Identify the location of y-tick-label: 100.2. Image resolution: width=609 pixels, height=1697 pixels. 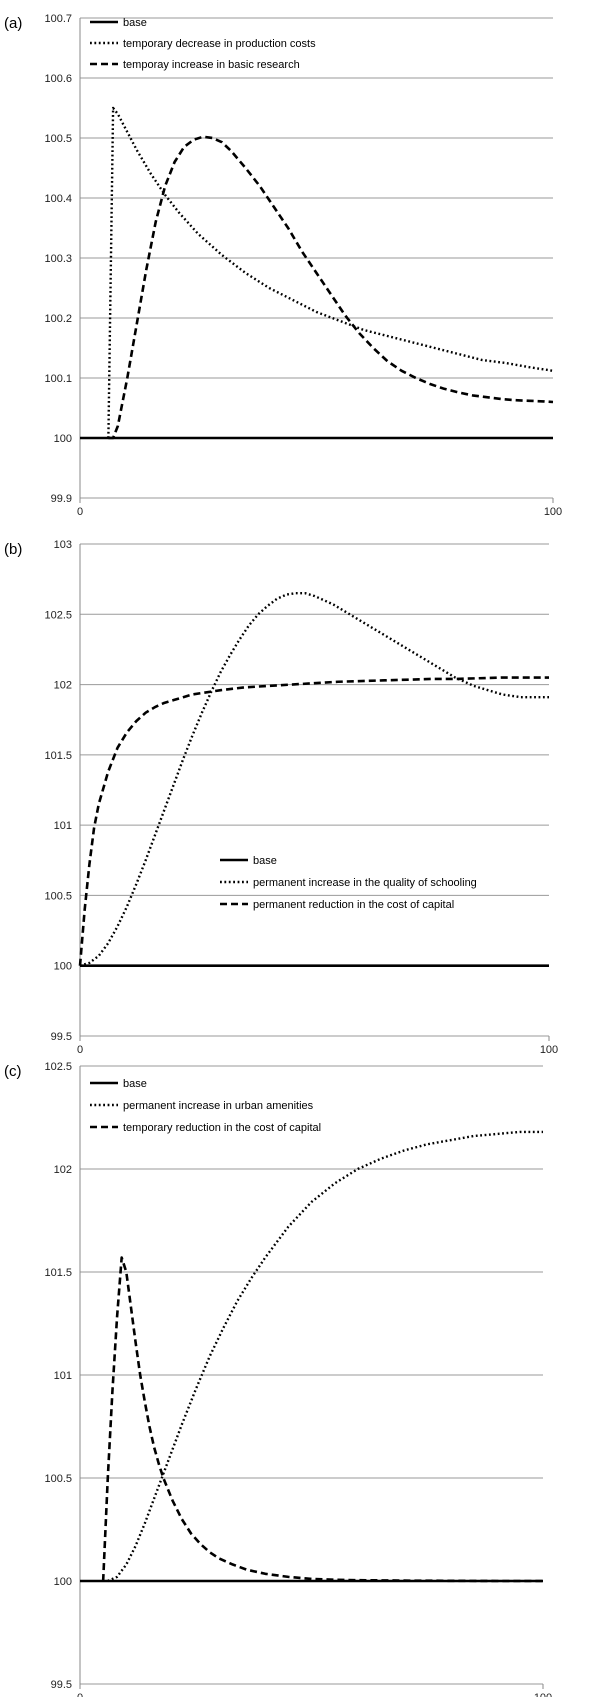
(58, 319).